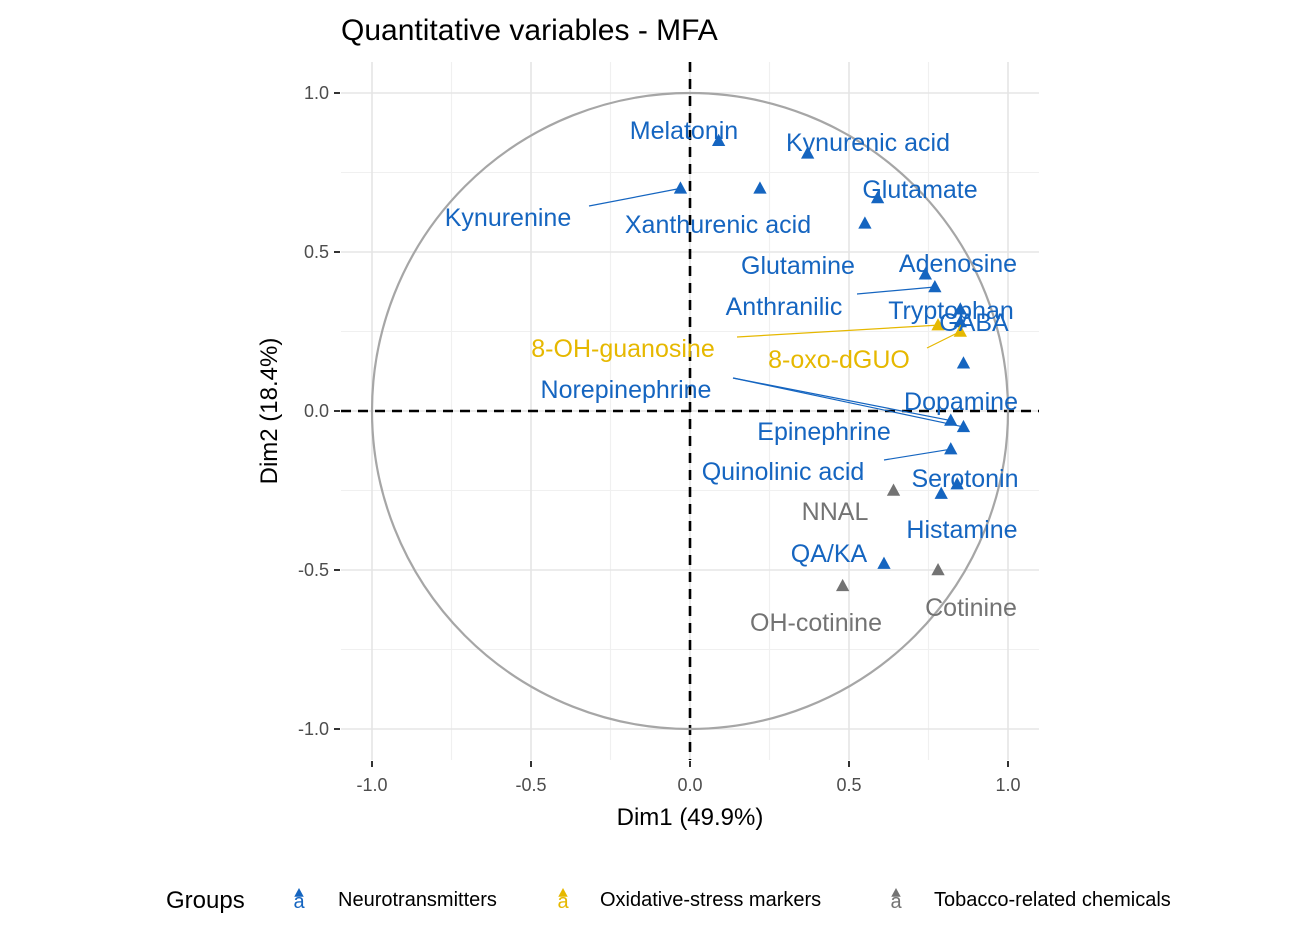 The width and height of the screenshot is (1292, 950). I want to click on chart-title: Quantitative variables - MFA, so click(529, 30).